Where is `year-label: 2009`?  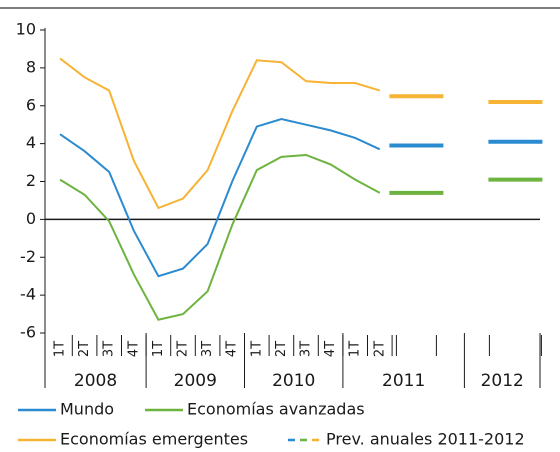 year-label: 2009 is located at coordinates (195, 381).